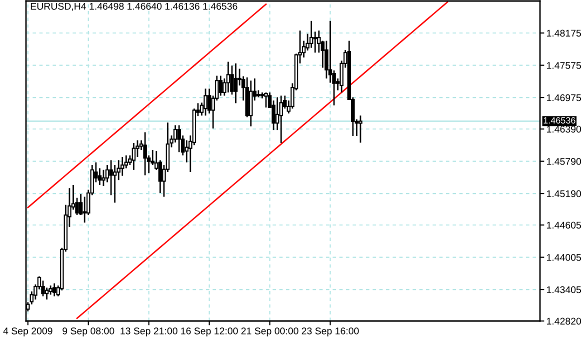  Describe the element at coordinates (563, 290) in the screenshot. I see `y-tick-label: 1.43405` at that location.